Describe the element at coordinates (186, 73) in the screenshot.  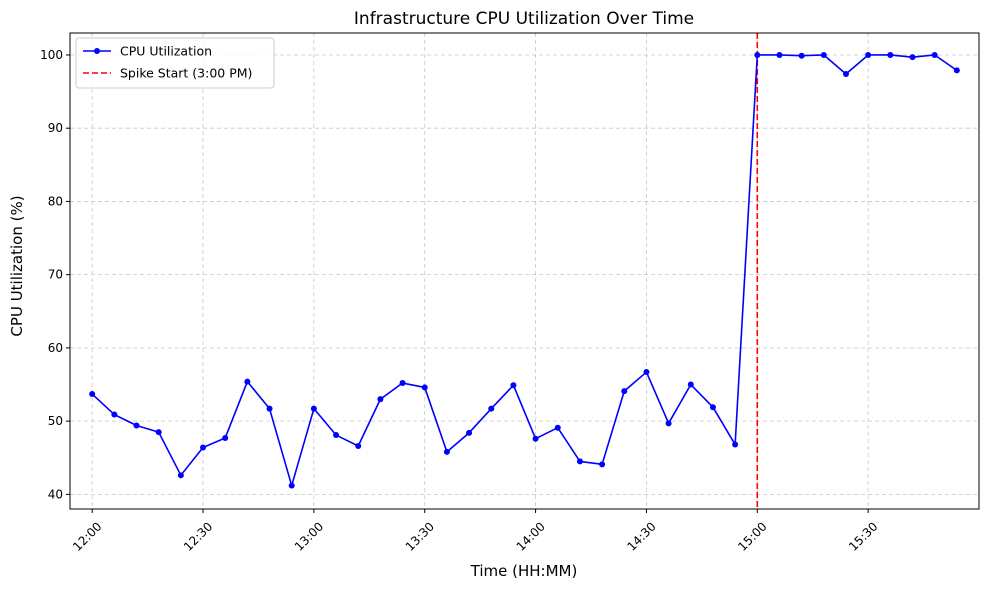
I see `legend-label-spike: Spike Start (3:00 PM)` at that location.